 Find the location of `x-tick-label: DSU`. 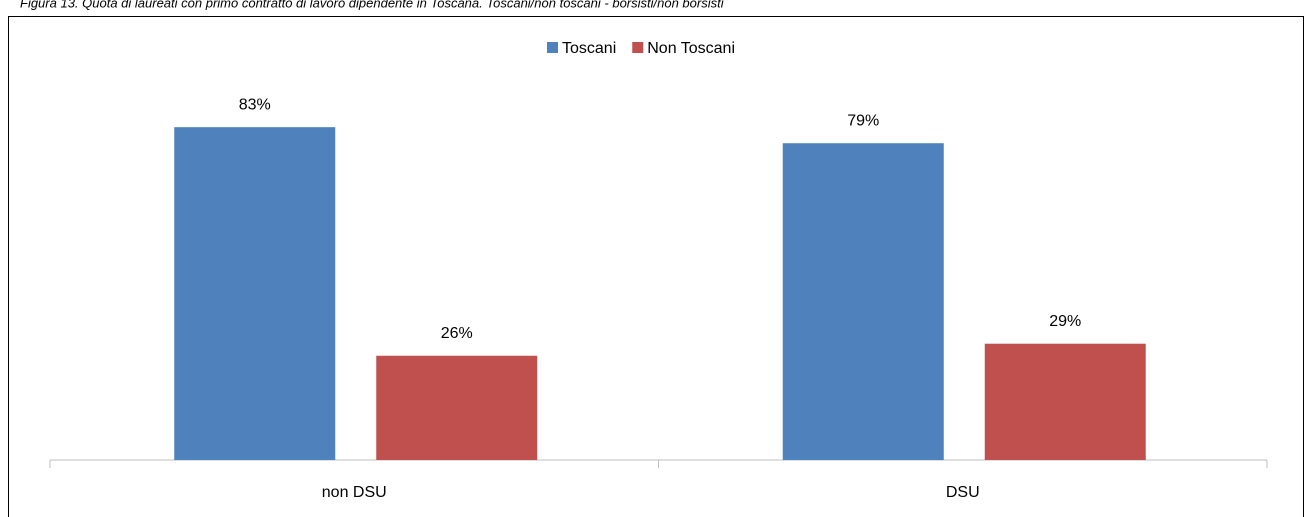

x-tick-label: DSU is located at coordinates (963, 492).